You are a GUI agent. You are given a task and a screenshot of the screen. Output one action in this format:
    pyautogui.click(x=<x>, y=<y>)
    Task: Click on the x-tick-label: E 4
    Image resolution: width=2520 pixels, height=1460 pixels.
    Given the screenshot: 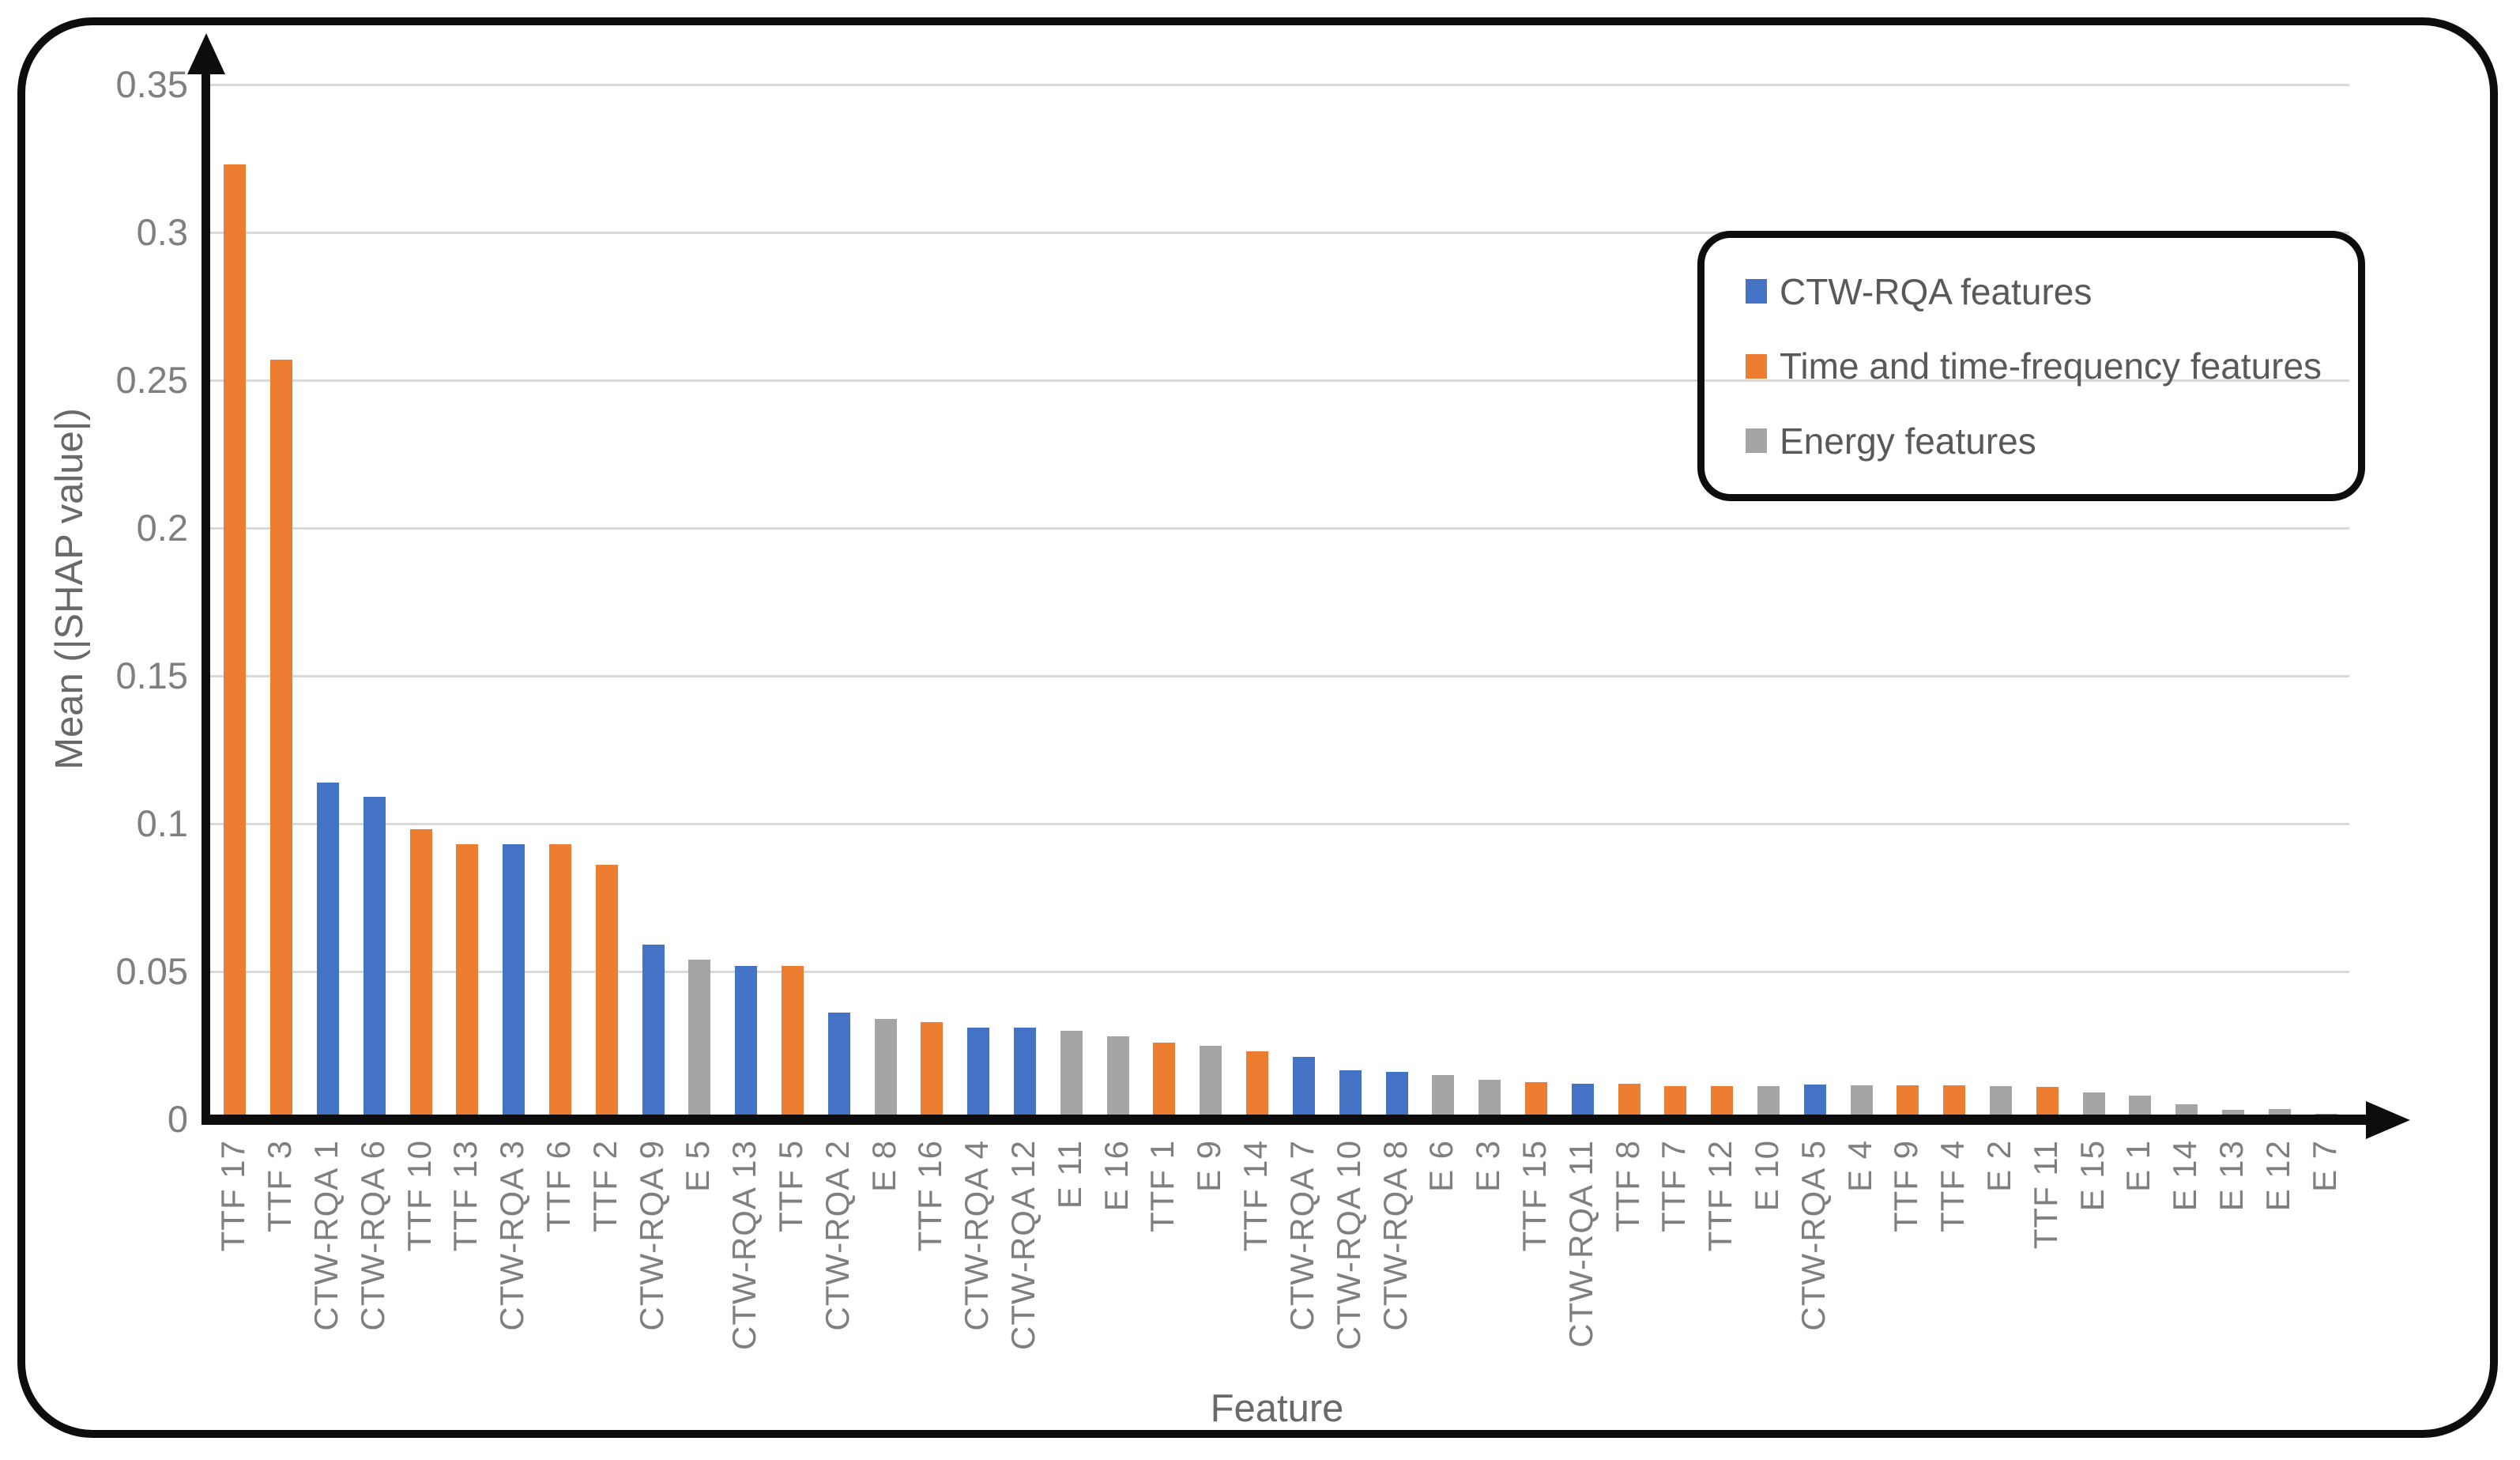 What is the action you would take?
    pyautogui.click(x=1859, y=1166)
    